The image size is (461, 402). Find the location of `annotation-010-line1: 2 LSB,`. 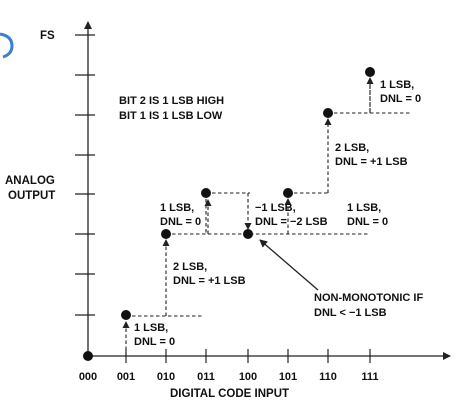

annotation-010-line1: 2 LSB, is located at coordinates (190, 267).